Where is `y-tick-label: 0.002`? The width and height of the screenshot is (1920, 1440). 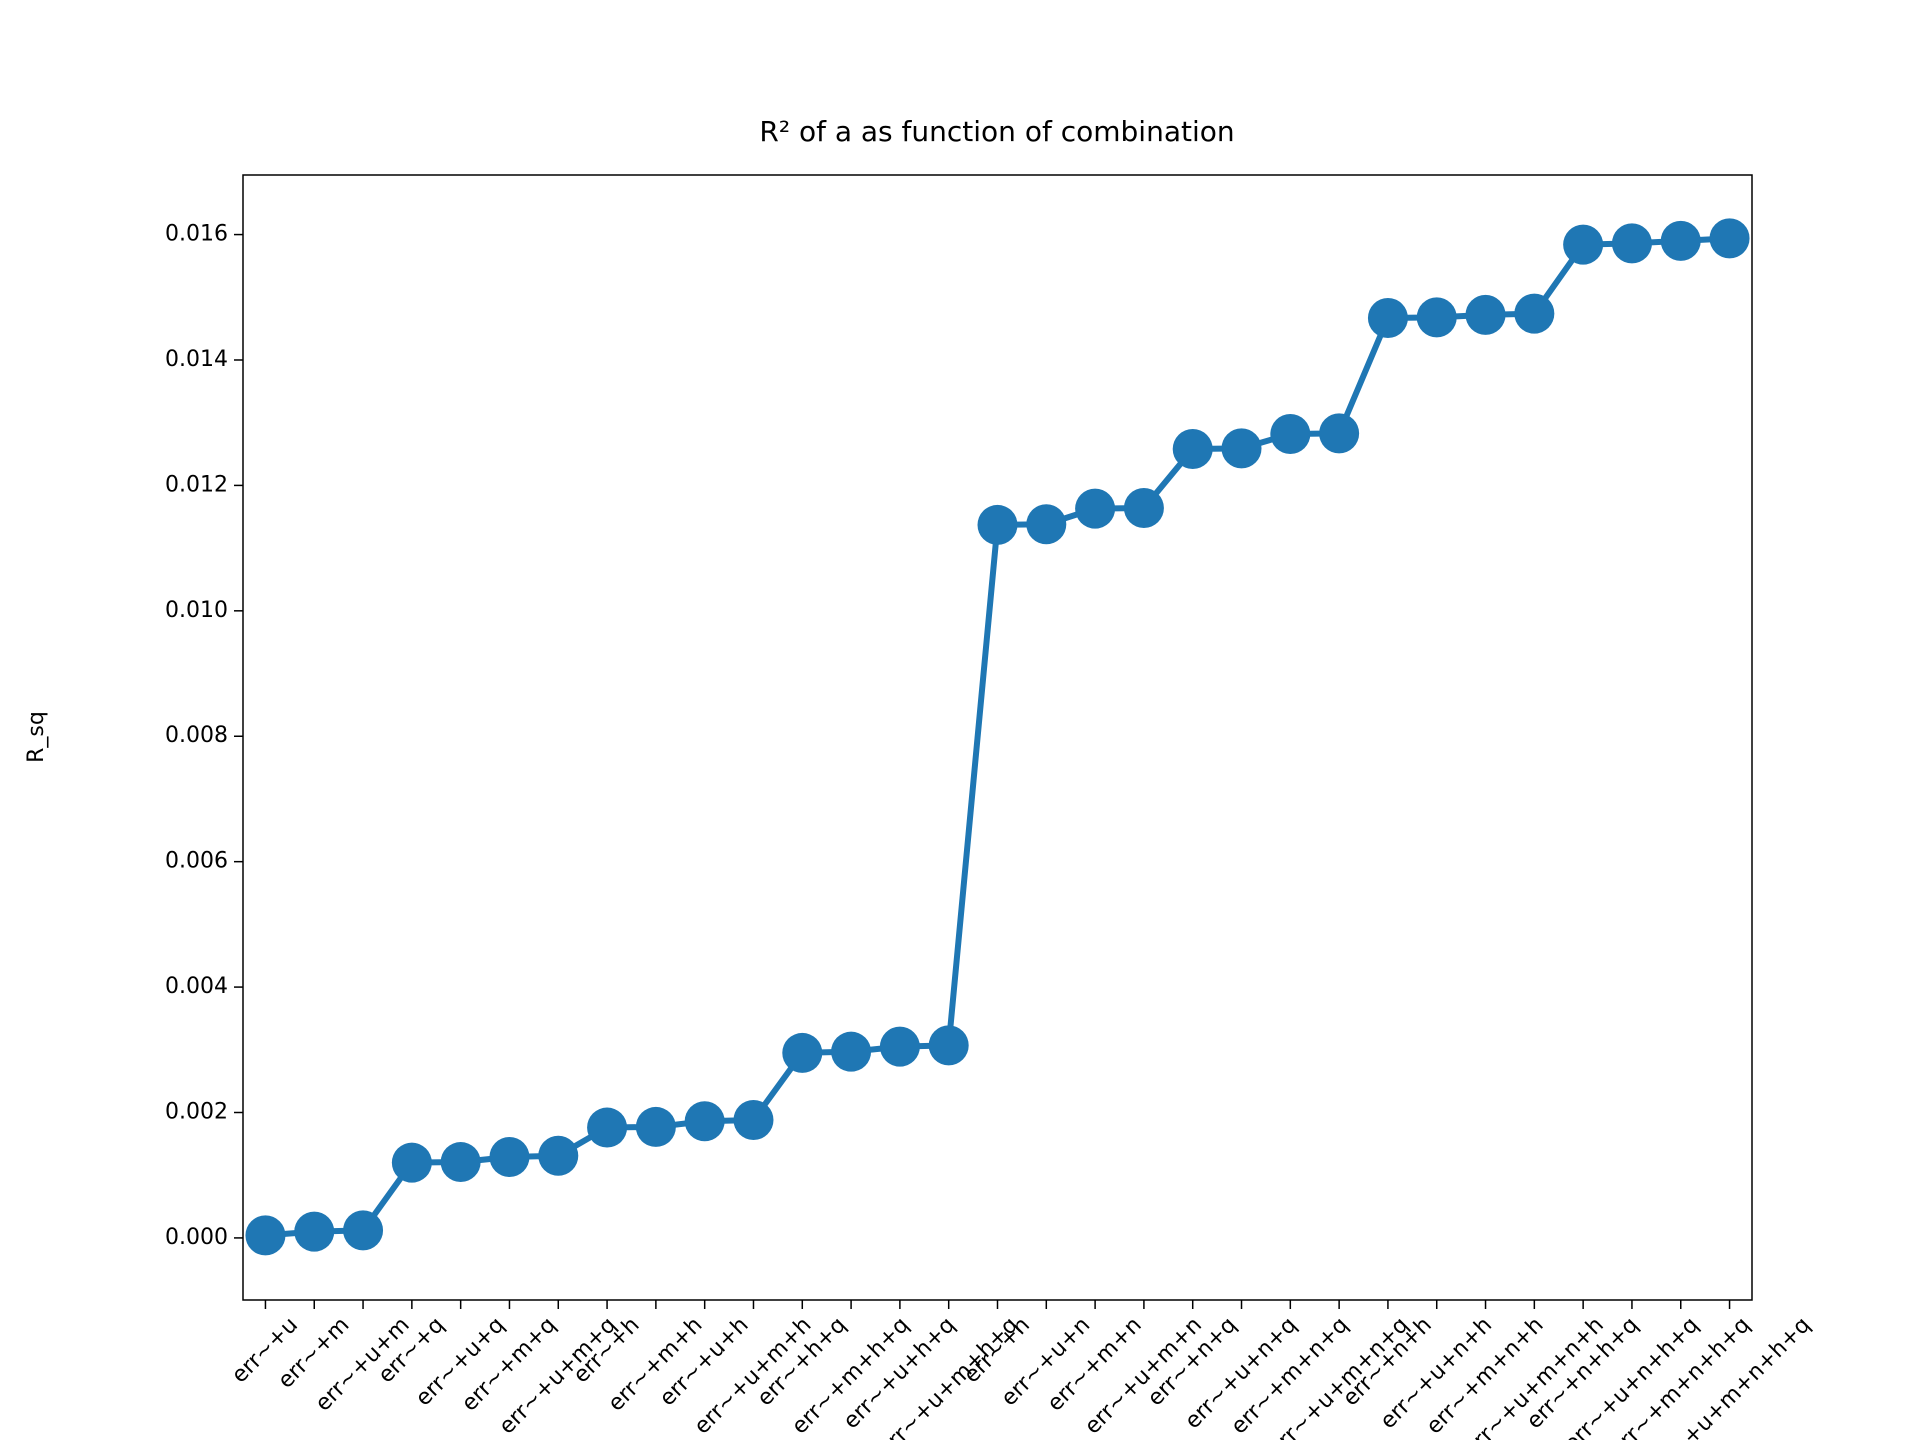
y-tick-label: 0.002 is located at coordinates (196, 1112).